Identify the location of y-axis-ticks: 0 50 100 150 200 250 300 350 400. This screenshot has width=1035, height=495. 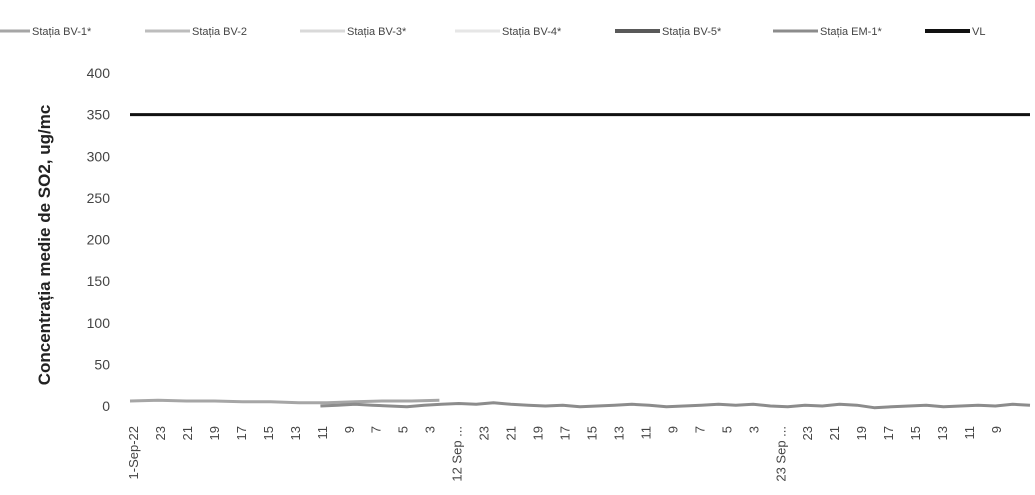
(99, 239).